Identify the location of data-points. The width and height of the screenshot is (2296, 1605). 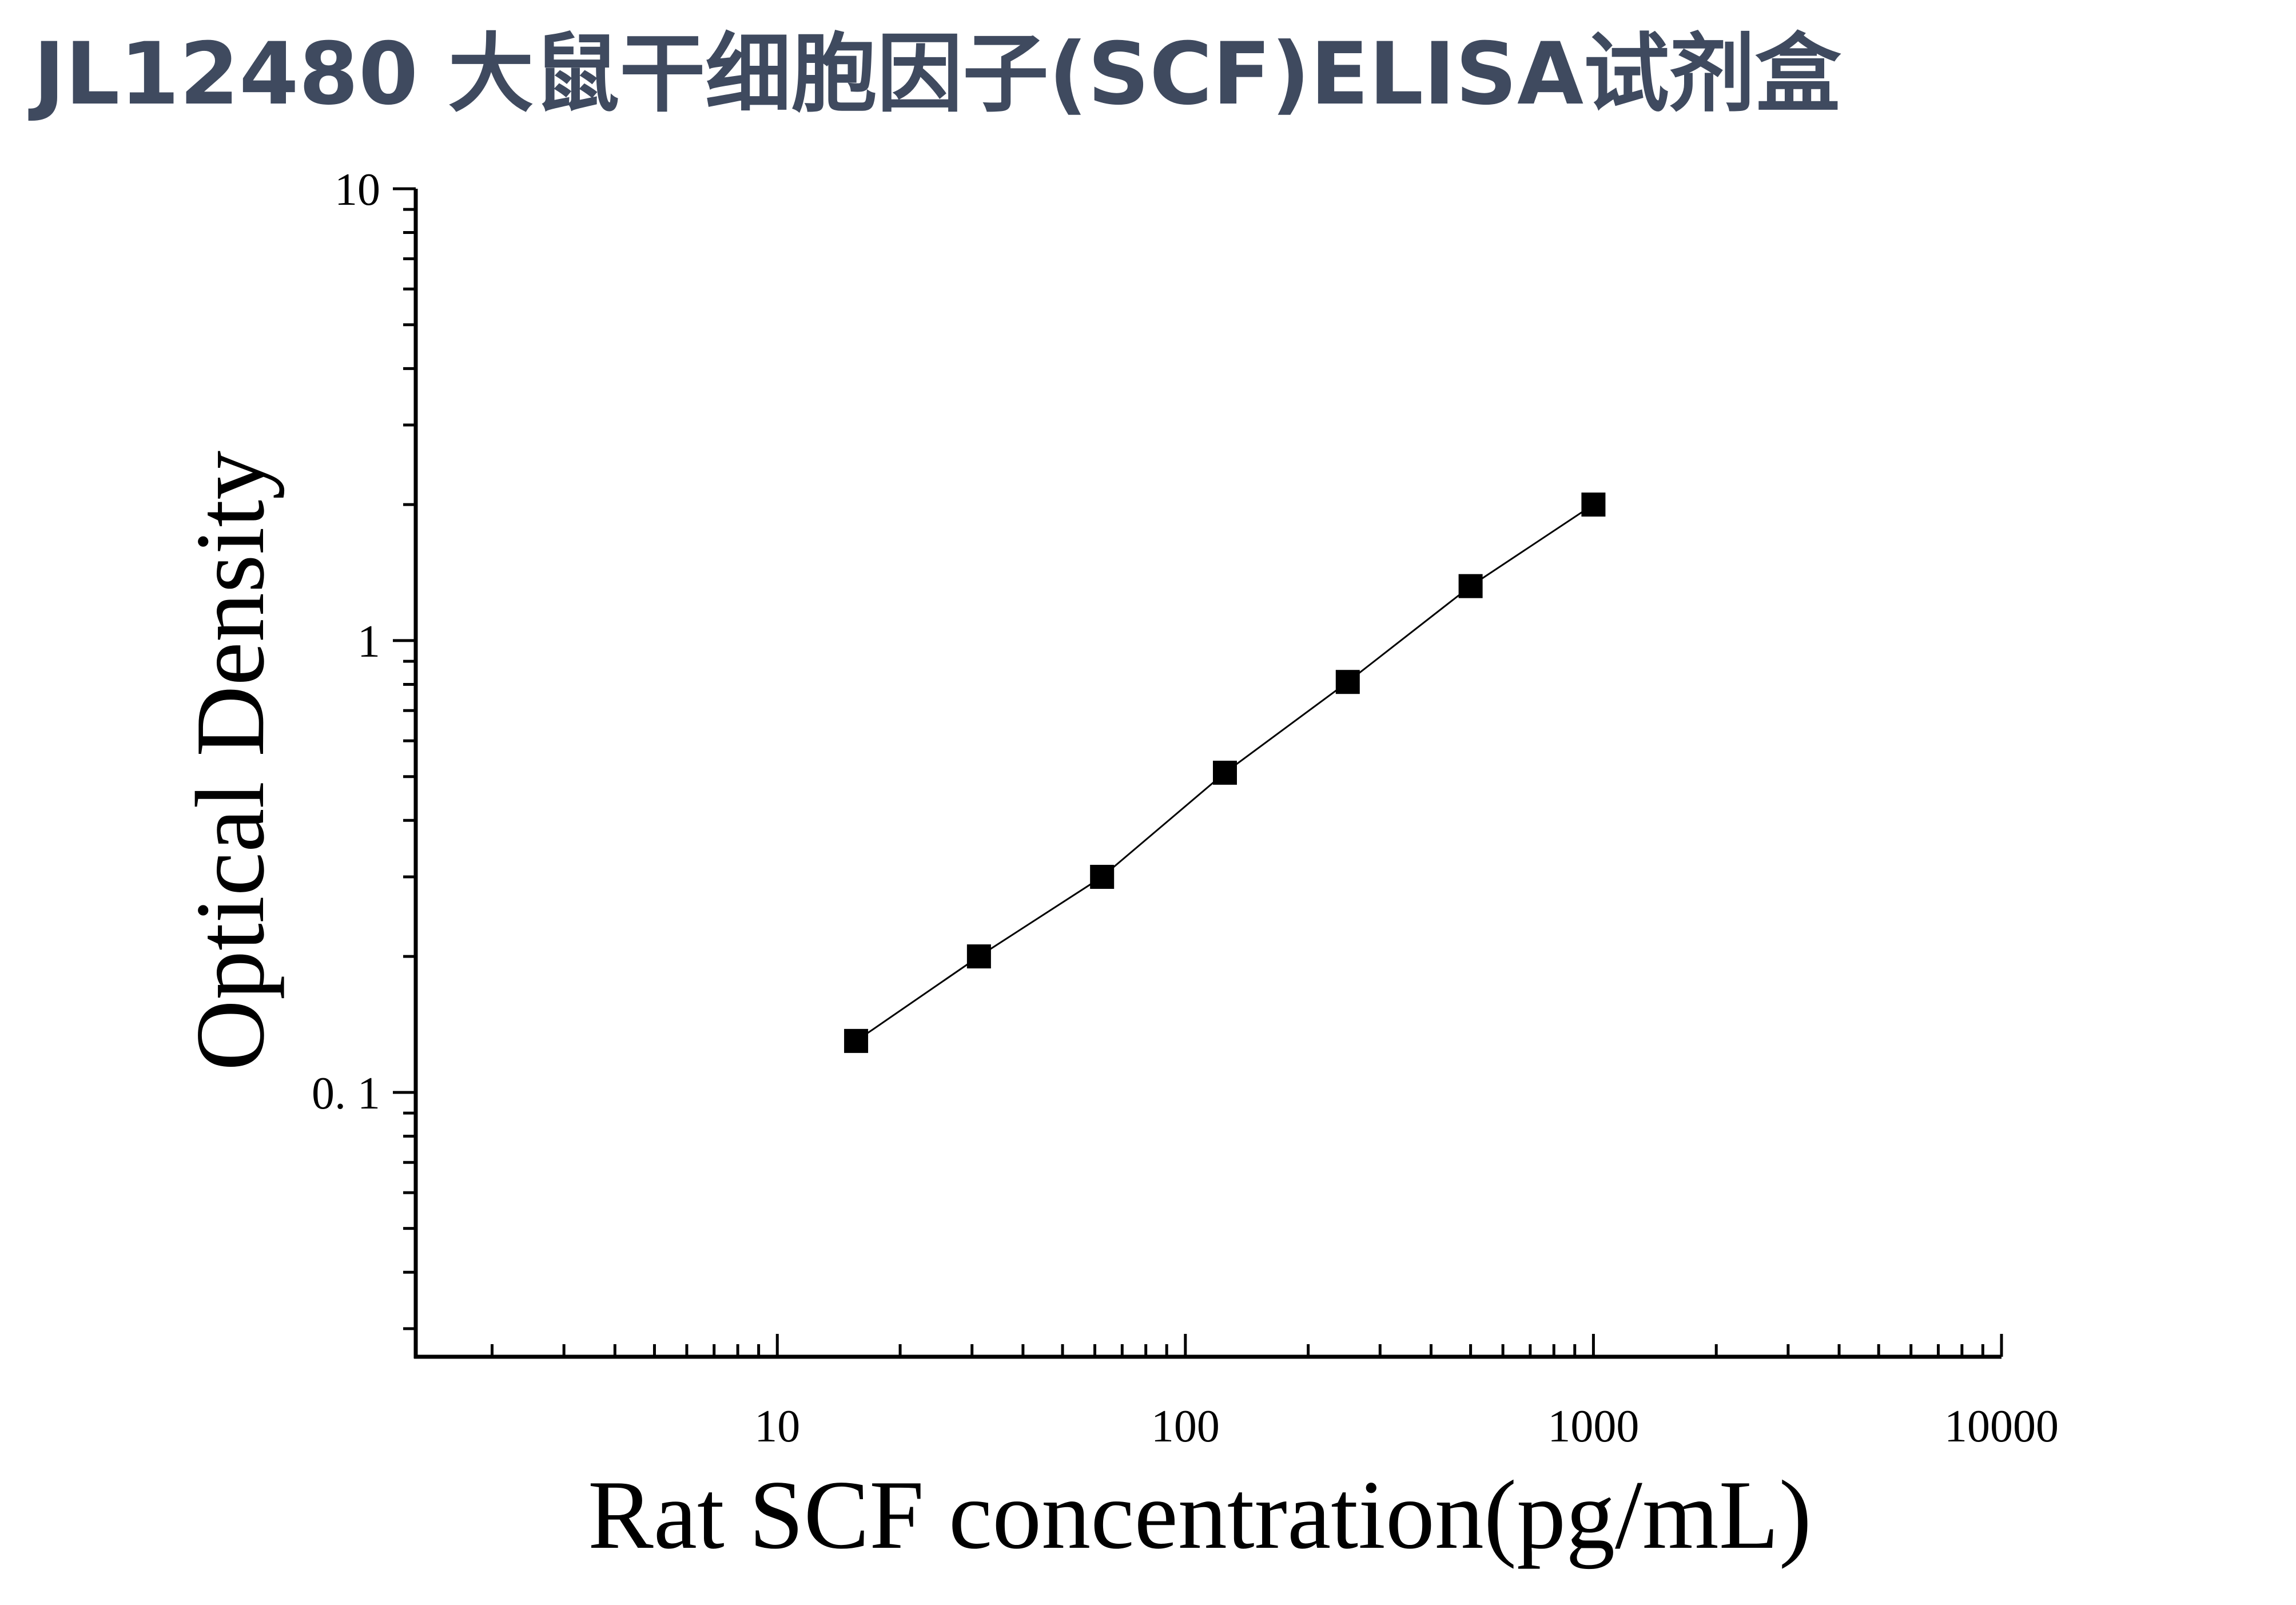
(1225, 772).